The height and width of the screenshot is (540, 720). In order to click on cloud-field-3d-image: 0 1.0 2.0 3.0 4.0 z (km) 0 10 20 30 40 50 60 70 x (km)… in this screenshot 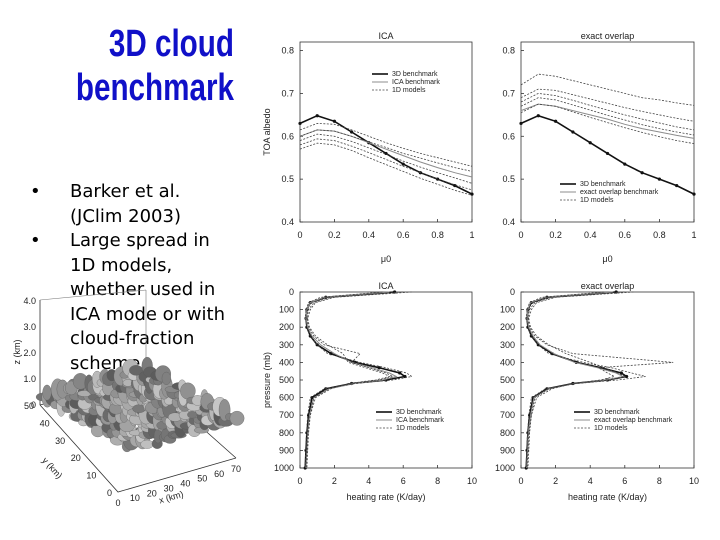, I will do `click(128, 398)`.